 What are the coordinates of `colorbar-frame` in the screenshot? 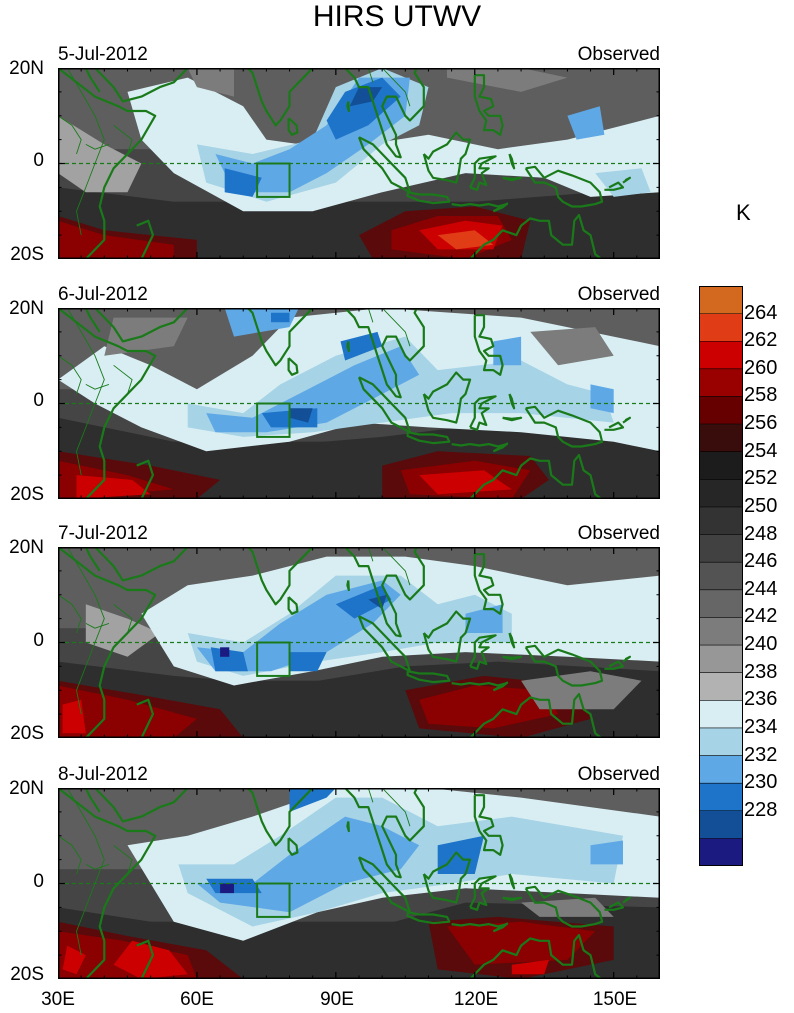 It's located at (721, 576).